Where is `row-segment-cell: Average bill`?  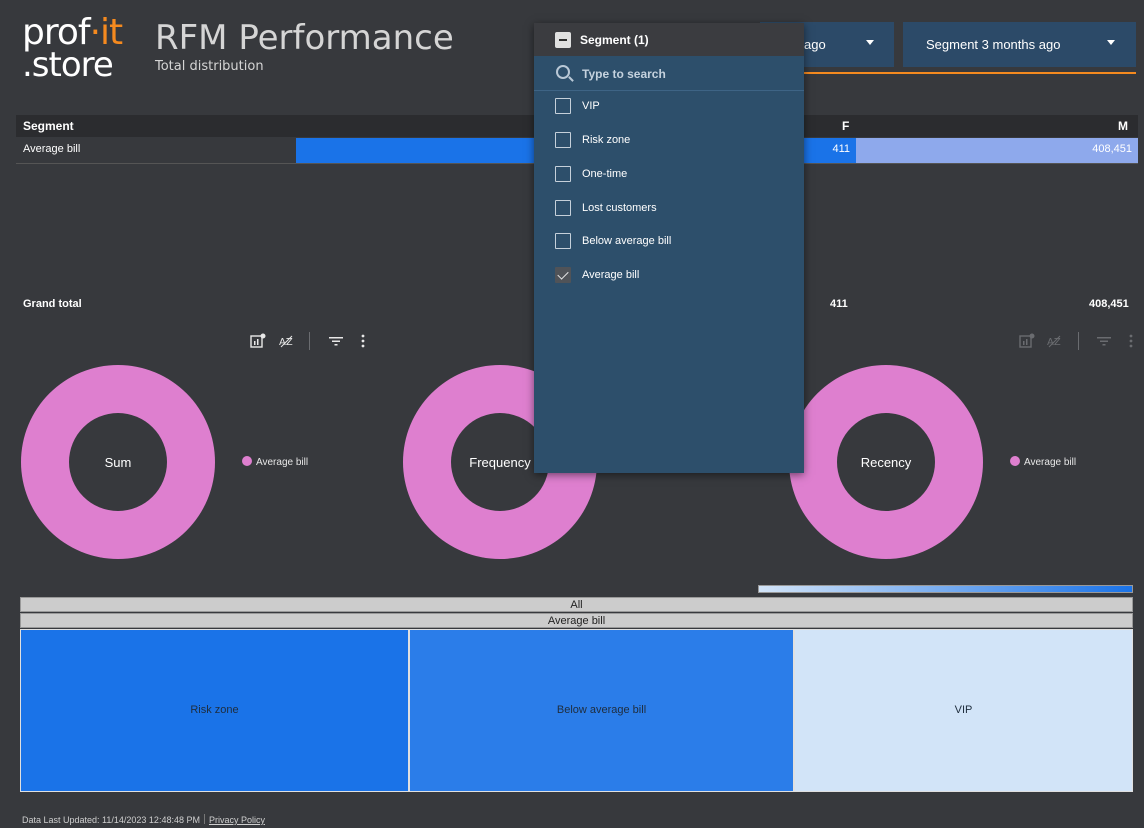 row-segment-cell: Average bill is located at coordinates (52, 149).